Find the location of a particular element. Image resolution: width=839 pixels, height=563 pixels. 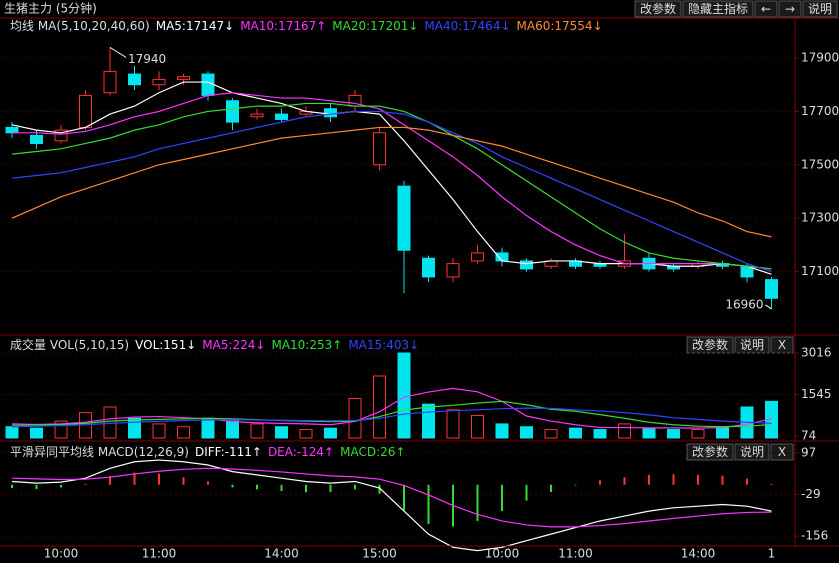

legend-item: DEA:-124↑ is located at coordinates (301, 452).